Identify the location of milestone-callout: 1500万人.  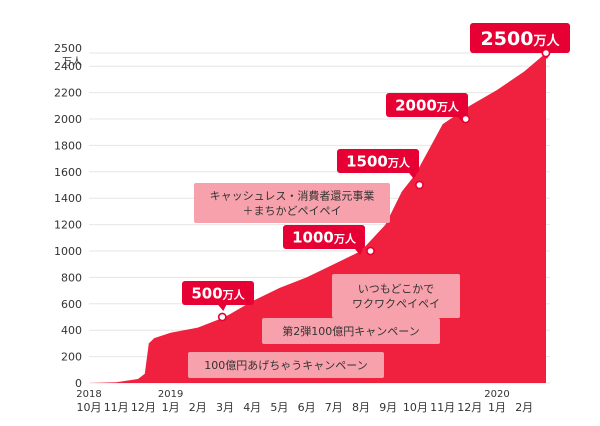
(380, 169).